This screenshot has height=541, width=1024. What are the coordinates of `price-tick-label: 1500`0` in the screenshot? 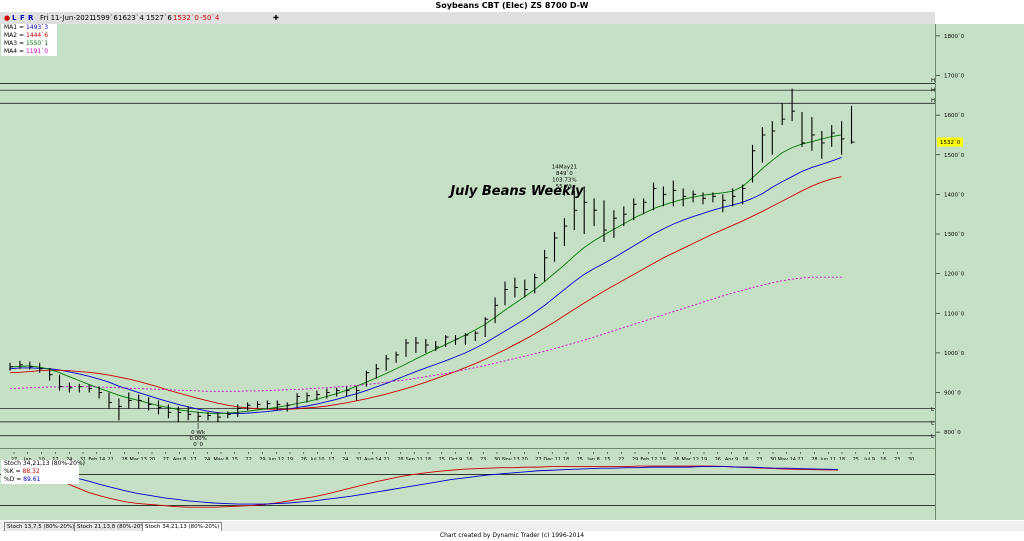 It's located at (954, 156).